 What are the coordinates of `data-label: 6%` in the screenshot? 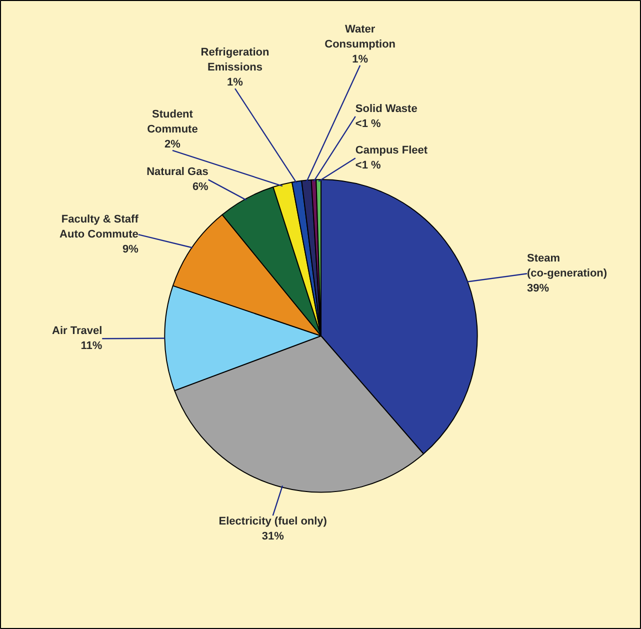 It's located at (200, 187).